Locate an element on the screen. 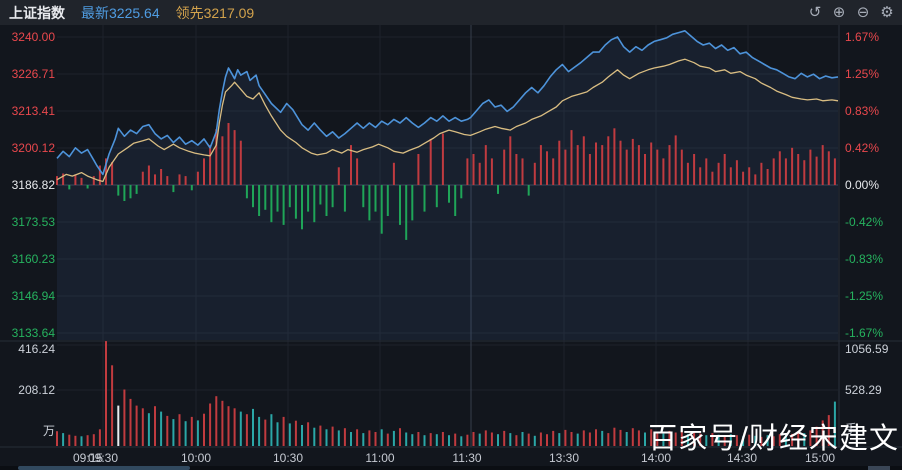 Image resolution: width=902 pixels, height=470 pixels. right-axis-label: 1.25% is located at coordinates (862, 74).